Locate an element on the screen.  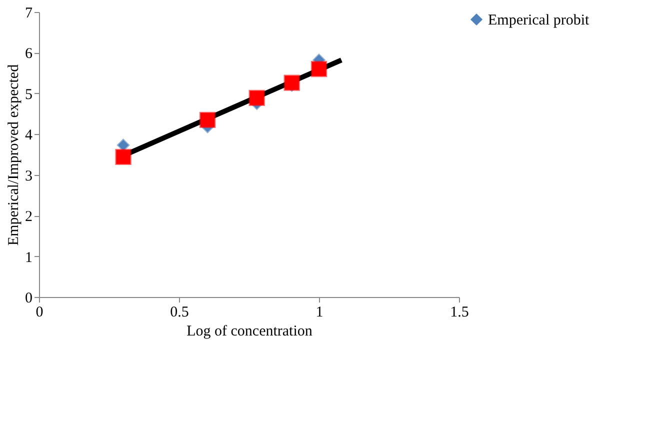
y-tick-label: 2 is located at coordinates (28, 217).